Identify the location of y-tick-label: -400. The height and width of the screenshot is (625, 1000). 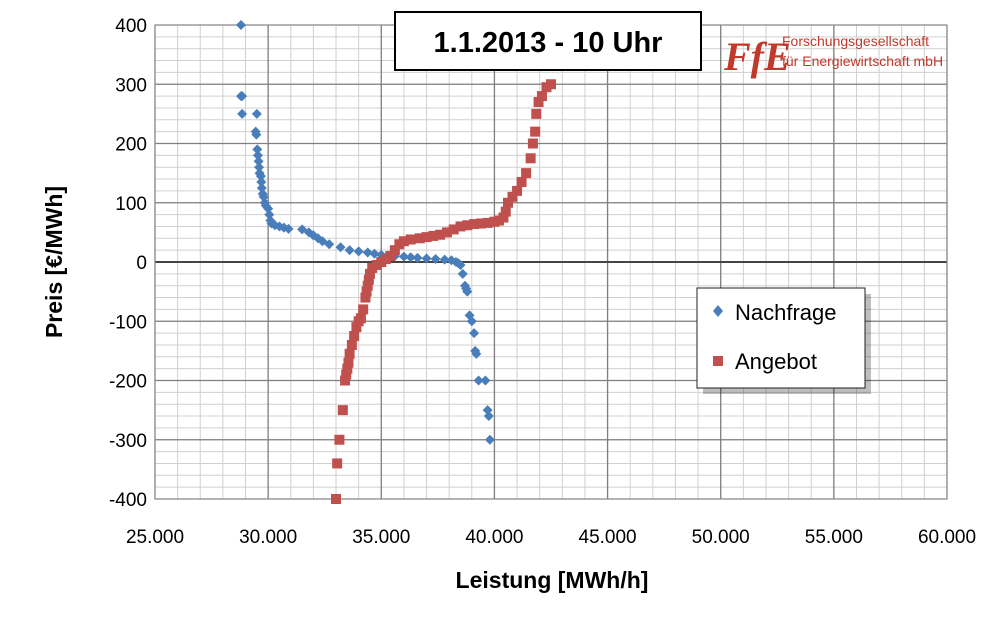
(128, 500).